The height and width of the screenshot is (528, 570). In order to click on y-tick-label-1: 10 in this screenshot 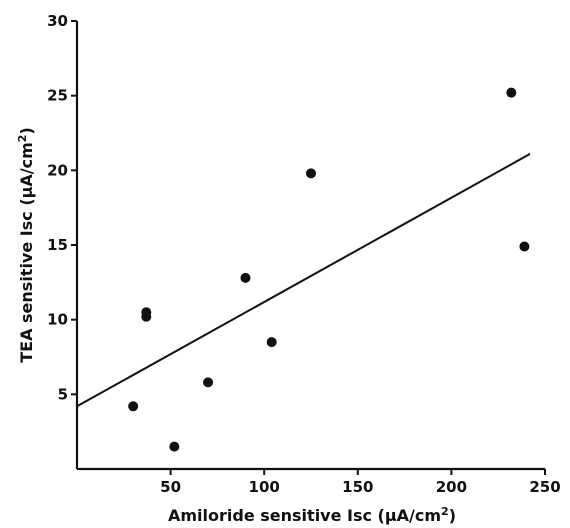, I will do `click(57, 320)`.